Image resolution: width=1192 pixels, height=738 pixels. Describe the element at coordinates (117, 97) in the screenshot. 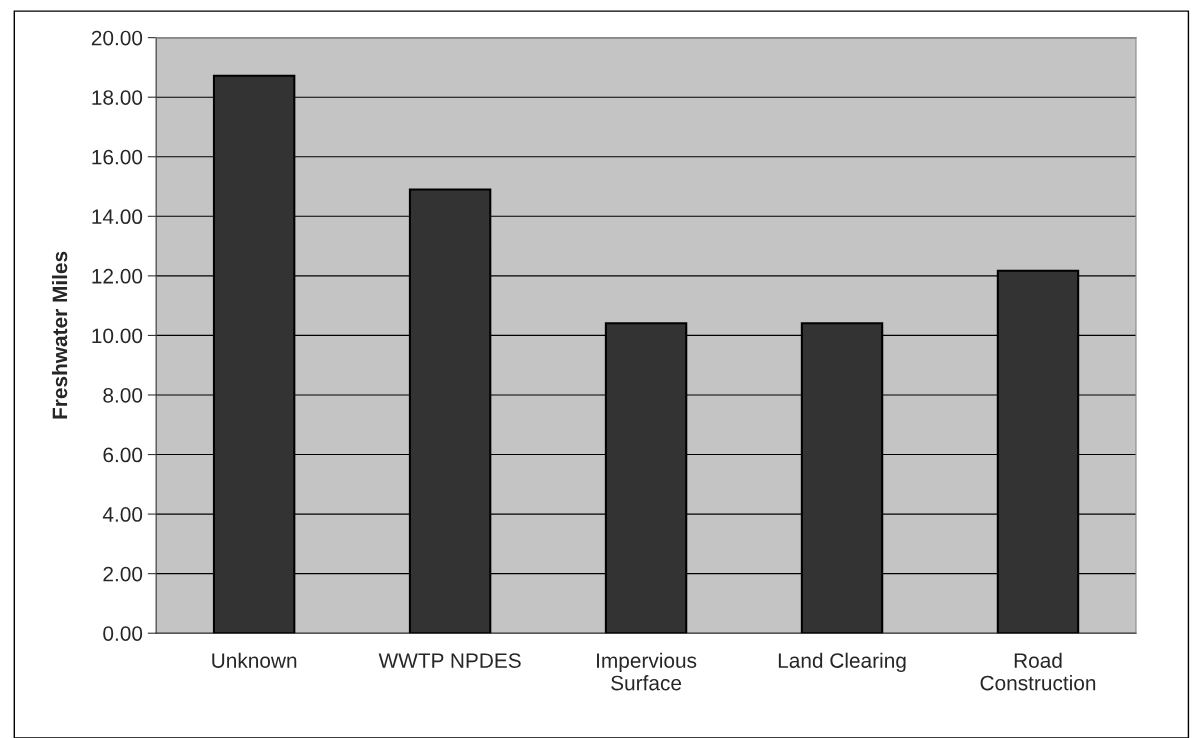

I see `y-tick-label: 18.00` at that location.